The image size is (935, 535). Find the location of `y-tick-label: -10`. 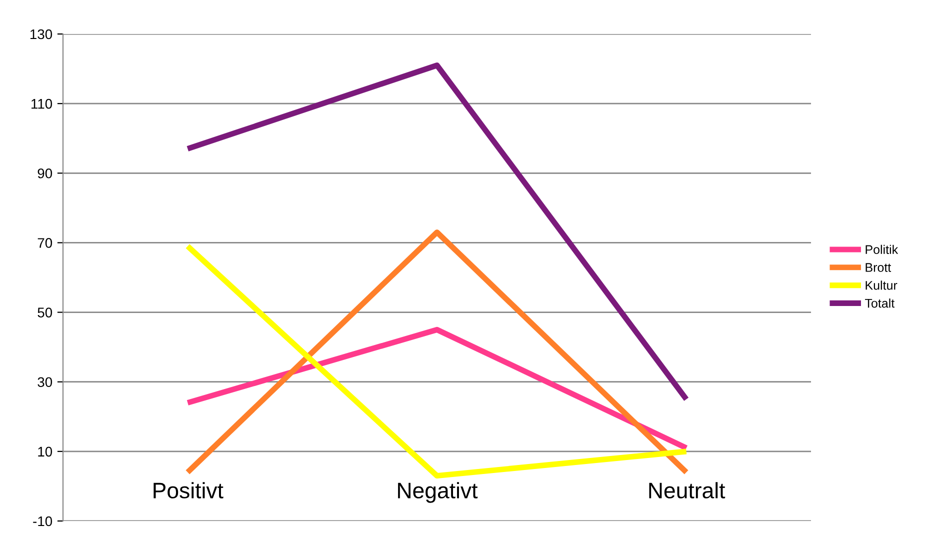

y-tick-label: -10 is located at coordinates (42, 521).